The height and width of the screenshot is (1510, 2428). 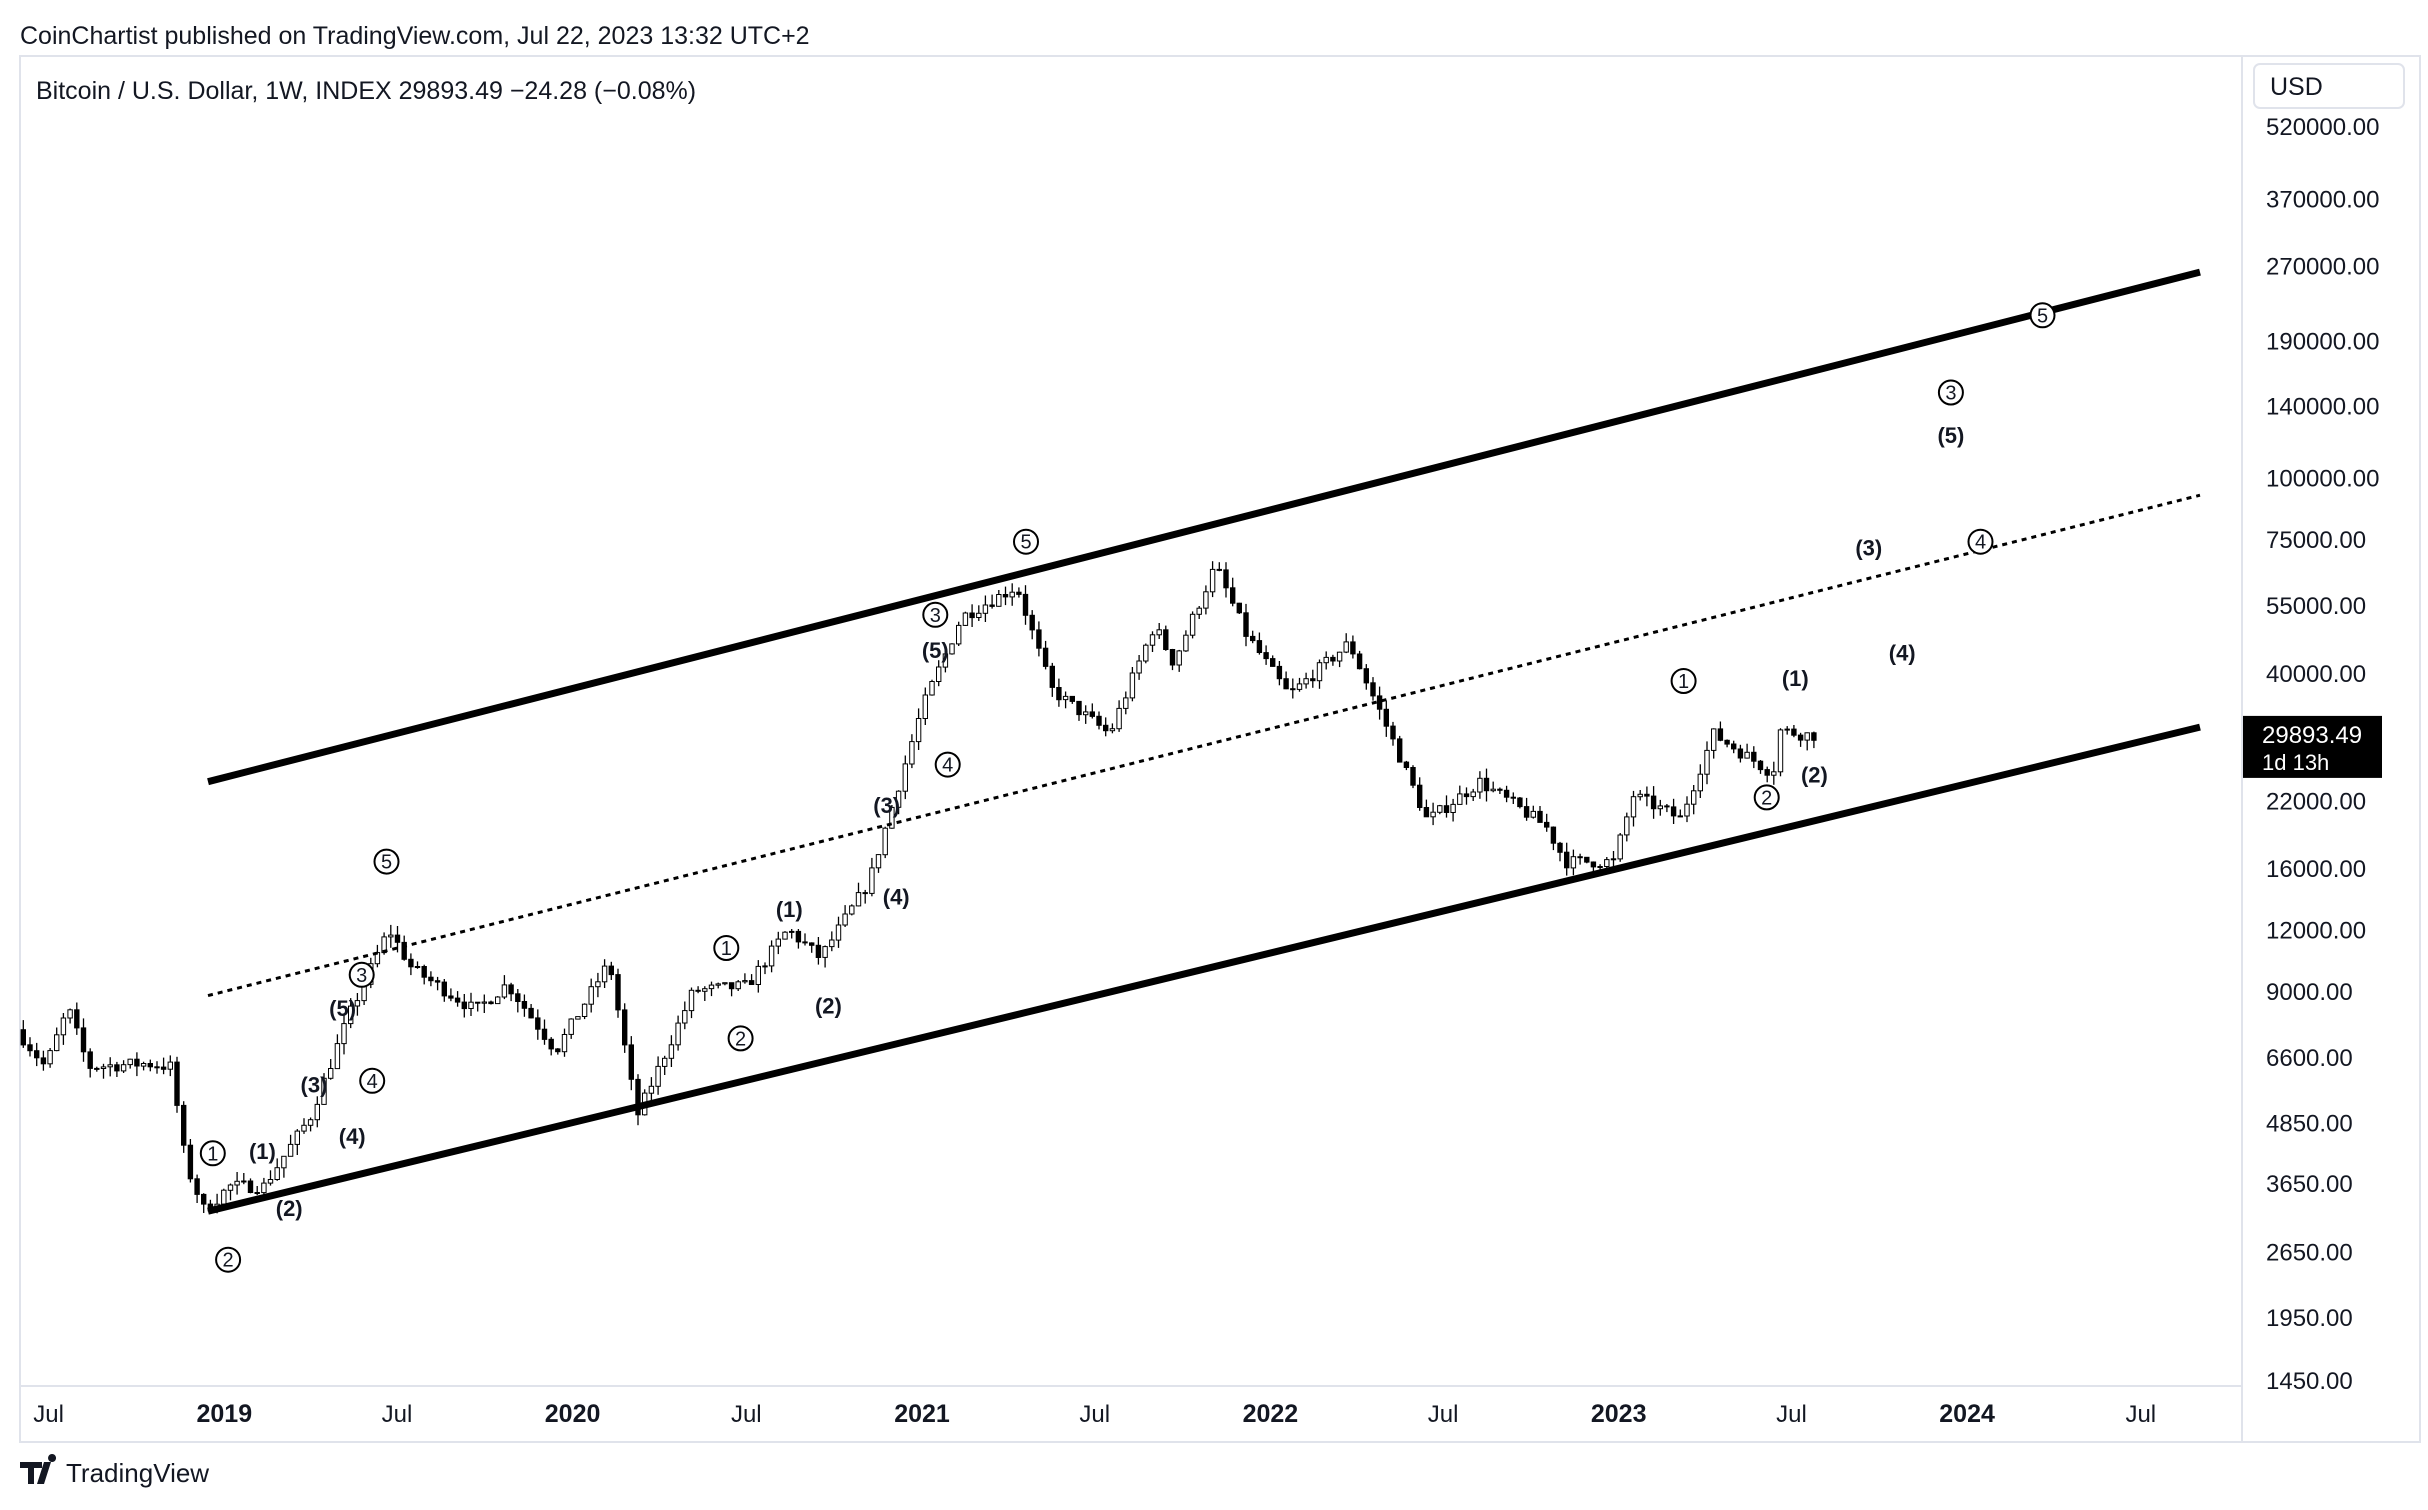 I want to click on currency-button: USD, so click(x=2329, y=86).